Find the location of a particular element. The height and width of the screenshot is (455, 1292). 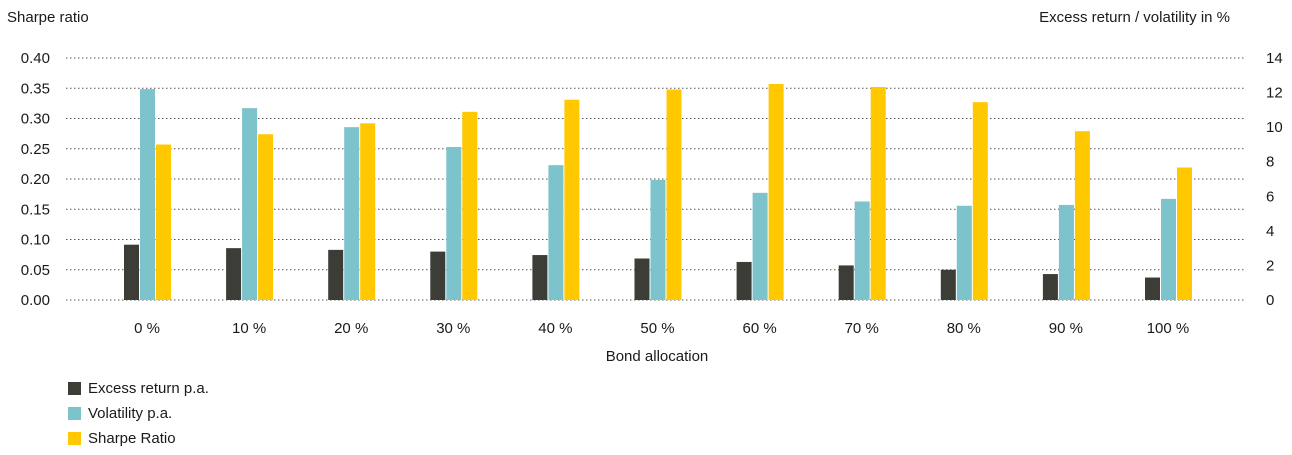

right-tick-label: 8 is located at coordinates (1270, 162).